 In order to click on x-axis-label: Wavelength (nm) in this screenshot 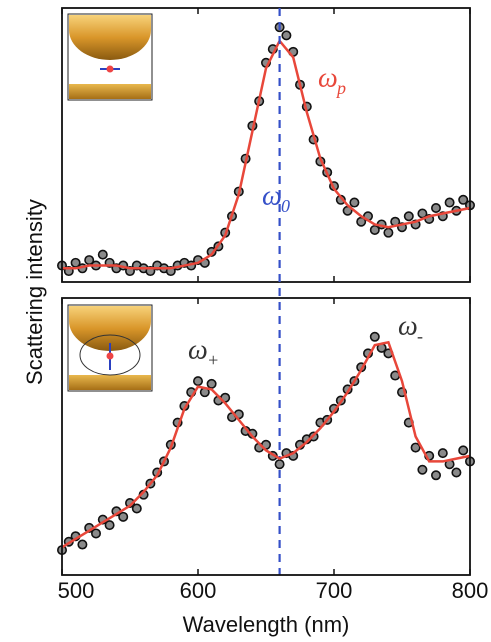, I will do `click(266, 624)`.